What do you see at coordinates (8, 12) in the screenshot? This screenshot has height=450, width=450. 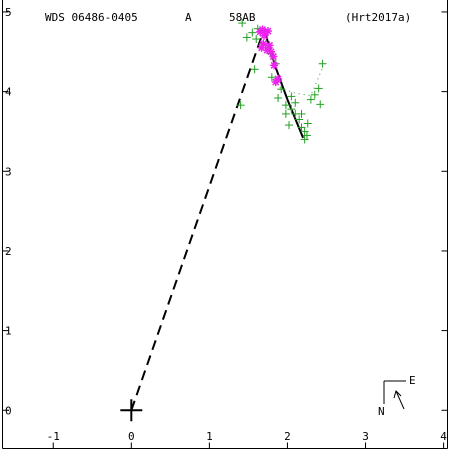 I see `y-tick-label: 5` at bounding box center [8, 12].